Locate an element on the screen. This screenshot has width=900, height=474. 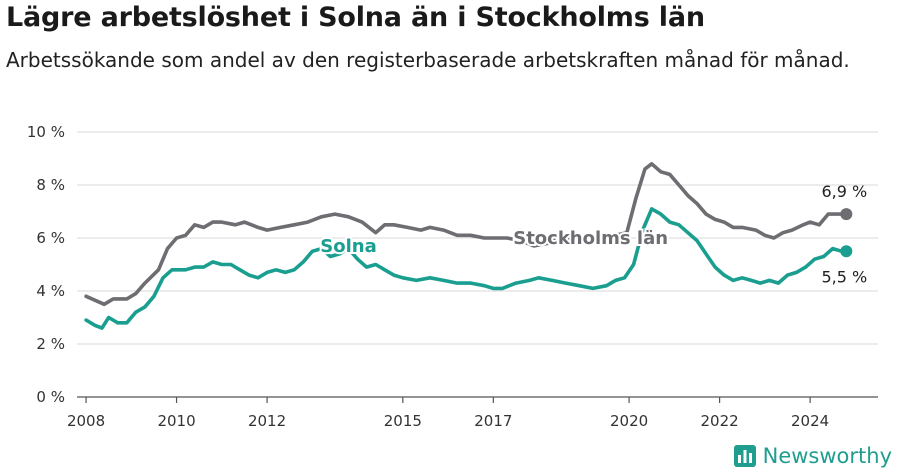
series-end-point-solna is located at coordinates (846, 251).